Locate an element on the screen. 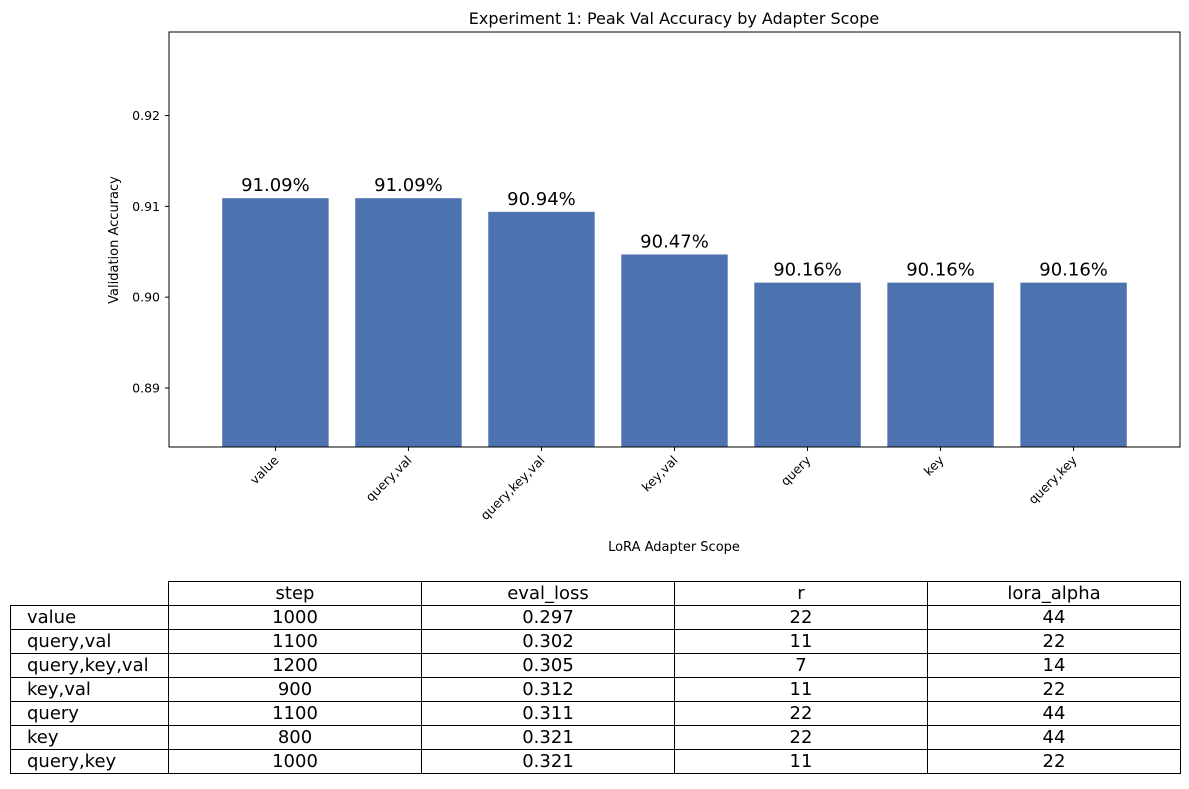 This screenshot has width=1189, height=789. row-label: query,key is located at coordinates (89, 761).